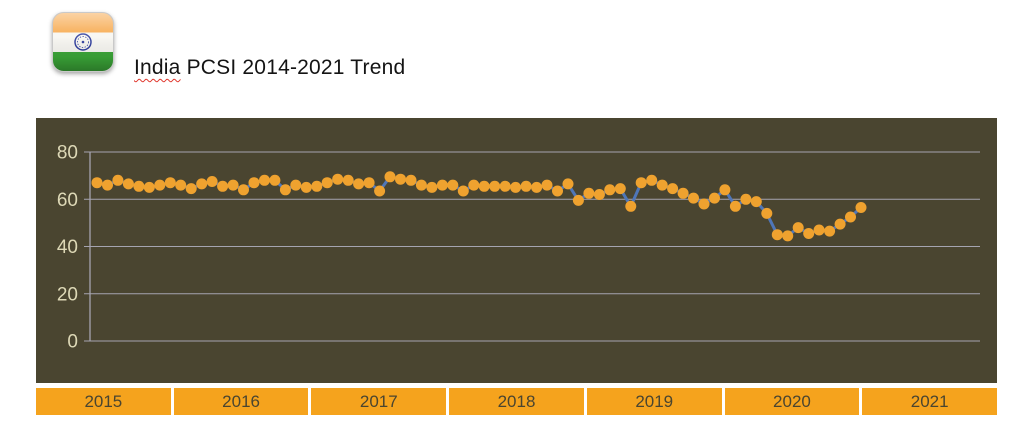  What do you see at coordinates (379, 401) in the screenshot?
I see `x-axis-year-2017: 2017` at bounding box center [379, 401].